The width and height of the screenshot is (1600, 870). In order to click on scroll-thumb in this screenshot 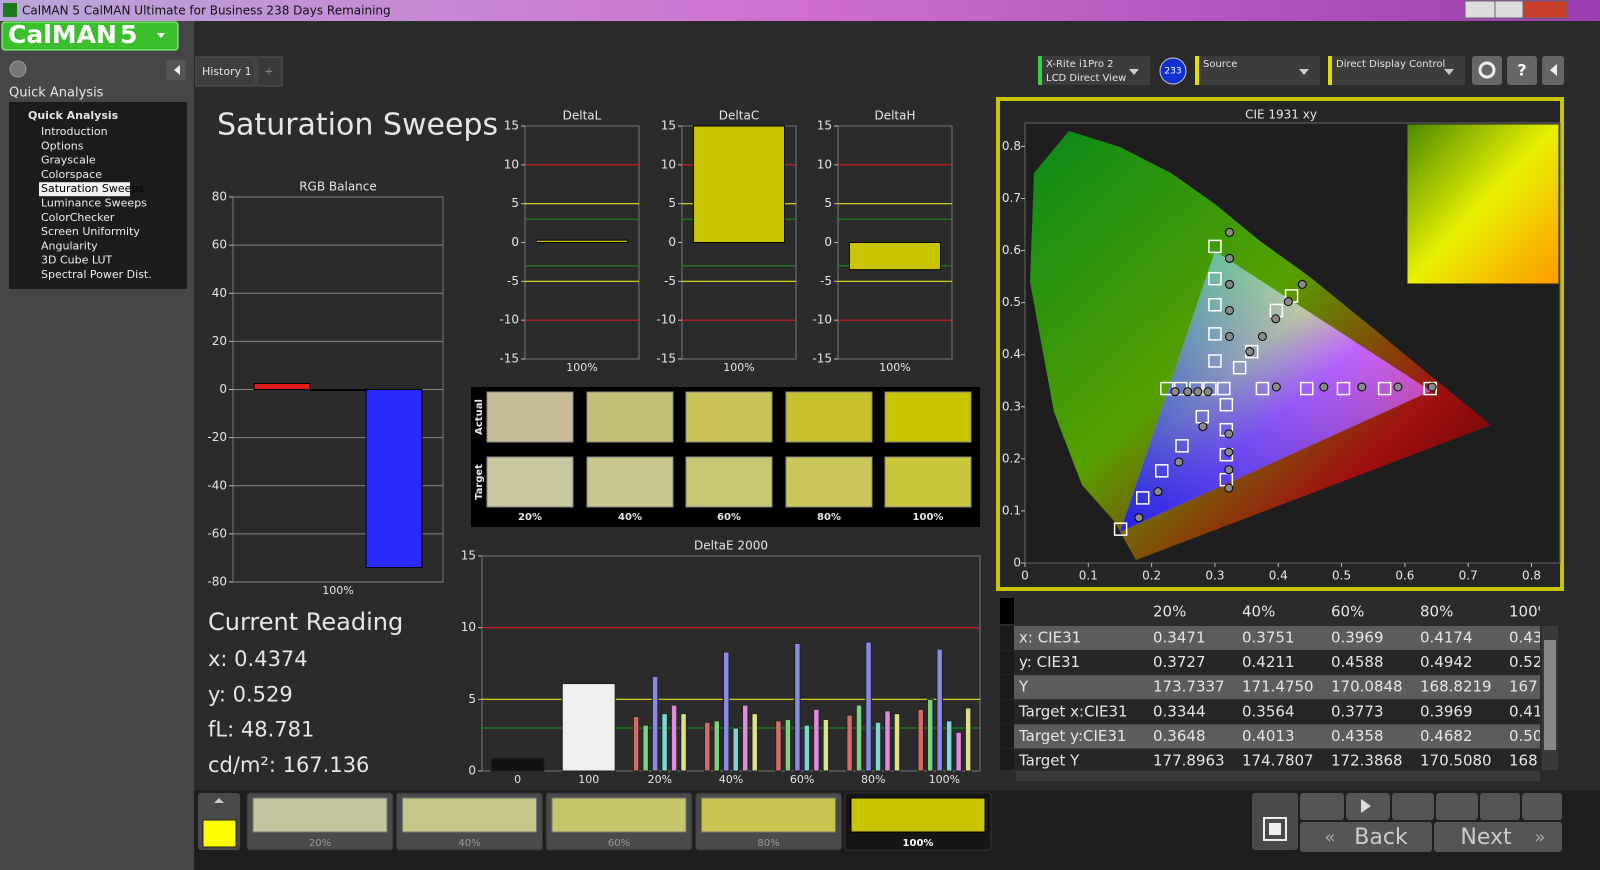, I will do `click(1550, 695)`.